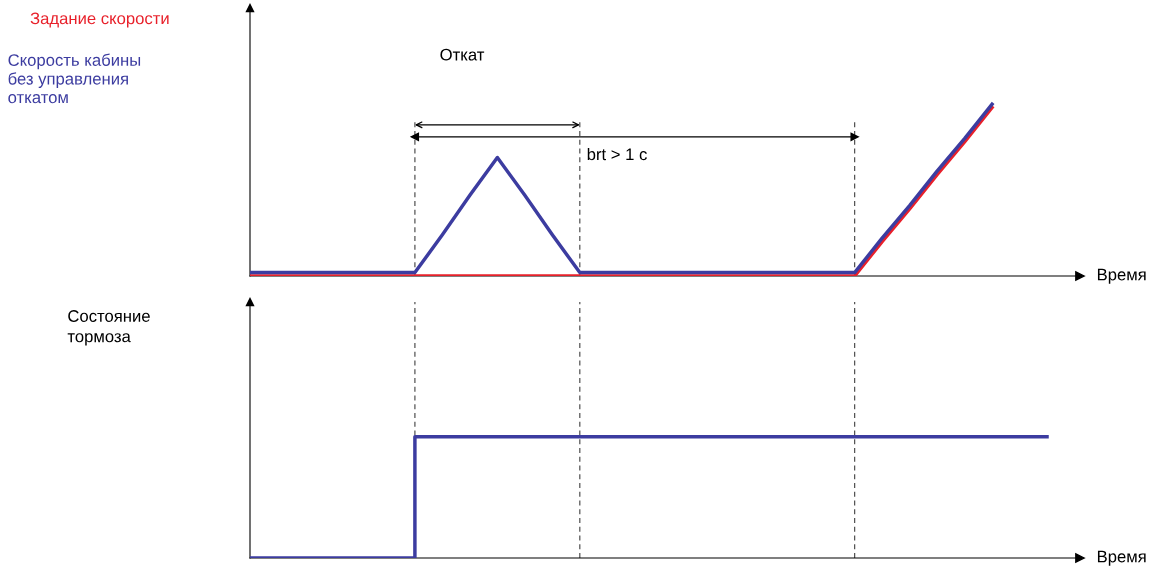  I want to click on text: Откат, so click(462, 54).